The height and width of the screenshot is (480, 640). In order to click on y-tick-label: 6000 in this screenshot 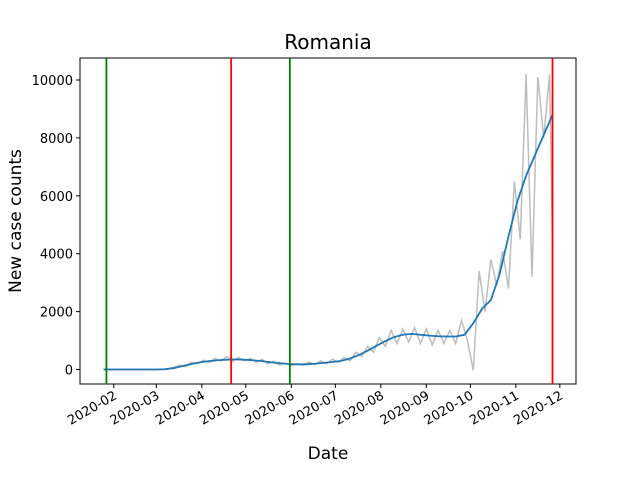, I will do `click(56, 197)`.